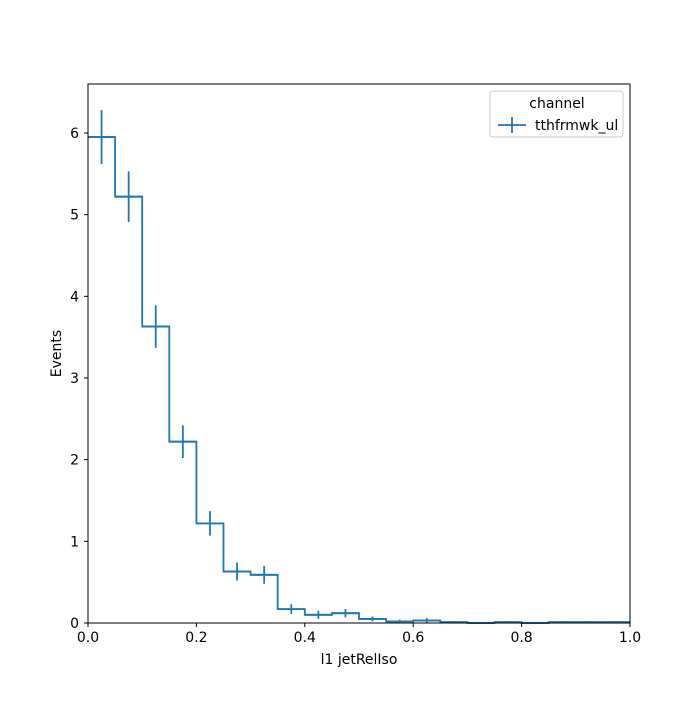 The height and width of the screenshot is (705, 700). Describe the element at coordinates (359, 660) in the screenshot. I see `x-axis-label: l1 jetRelIso` at that location.